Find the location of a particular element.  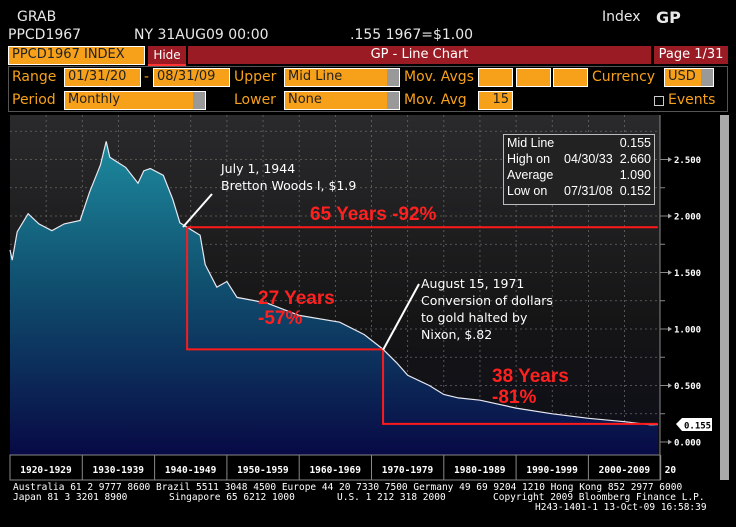

controls-panel is located at coordinates (368, 89).